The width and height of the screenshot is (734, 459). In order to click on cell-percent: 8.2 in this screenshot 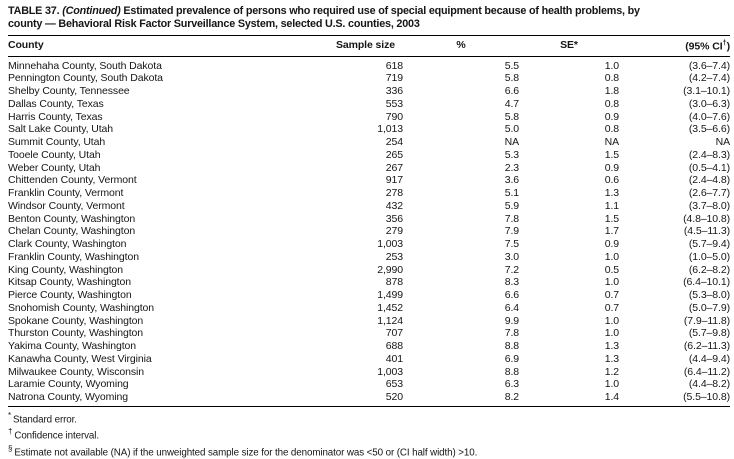, I will do `click(511, 397)`.